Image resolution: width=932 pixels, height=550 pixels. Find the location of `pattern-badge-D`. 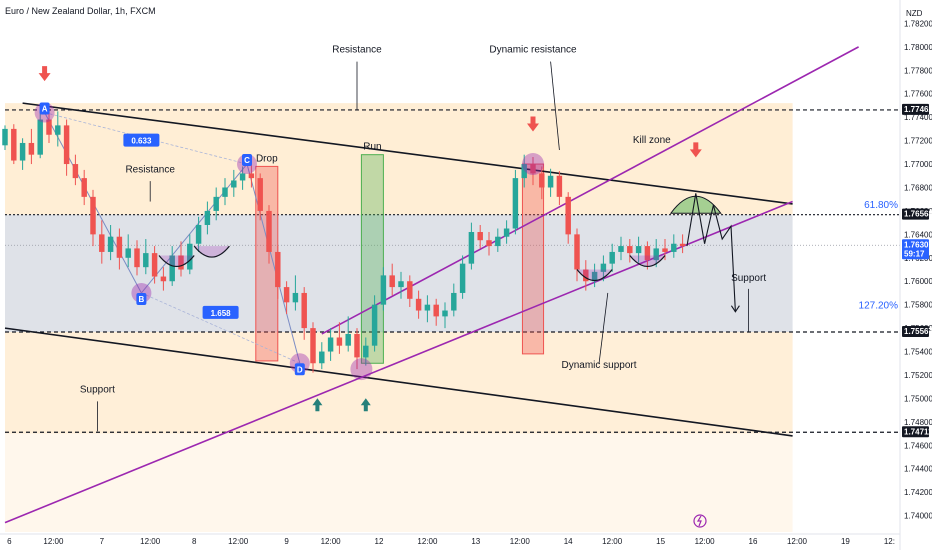

pattern-badge-D is located at coordinates (299, 369).